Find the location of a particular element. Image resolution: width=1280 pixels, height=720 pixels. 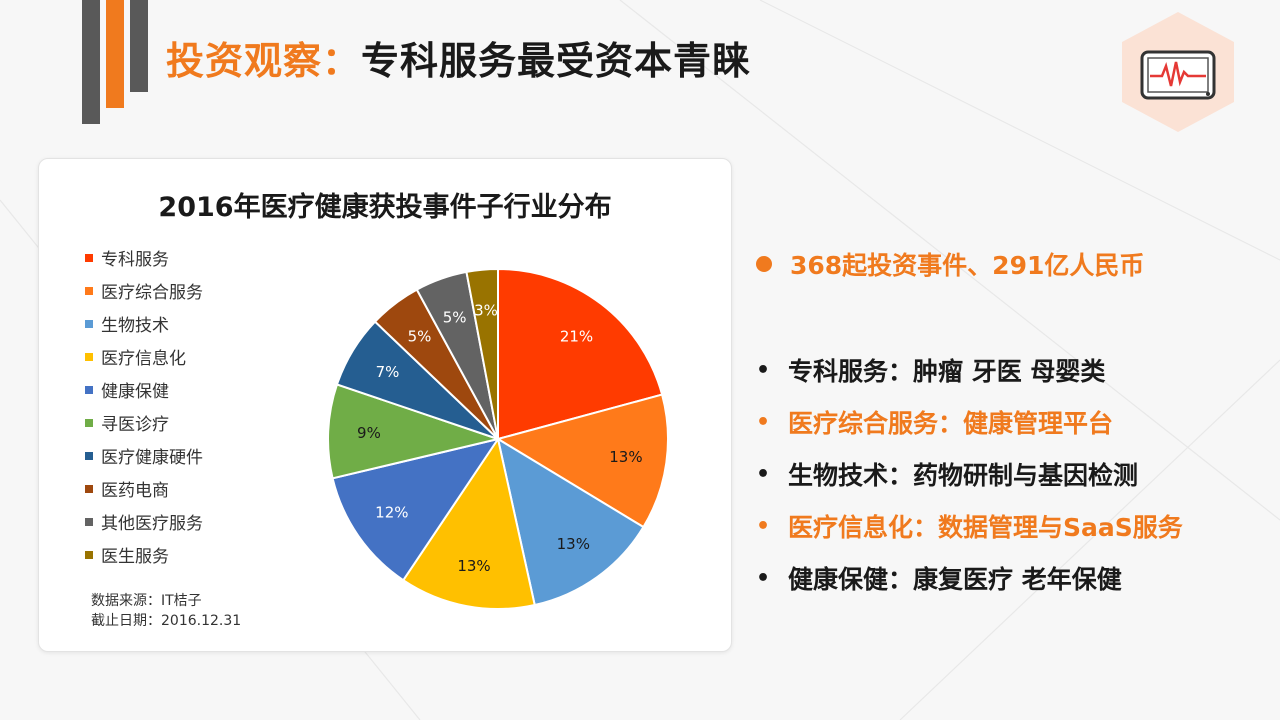

page-title: 投资观察：专科服务最受资本青睐 is located at coordinates (458, 57).